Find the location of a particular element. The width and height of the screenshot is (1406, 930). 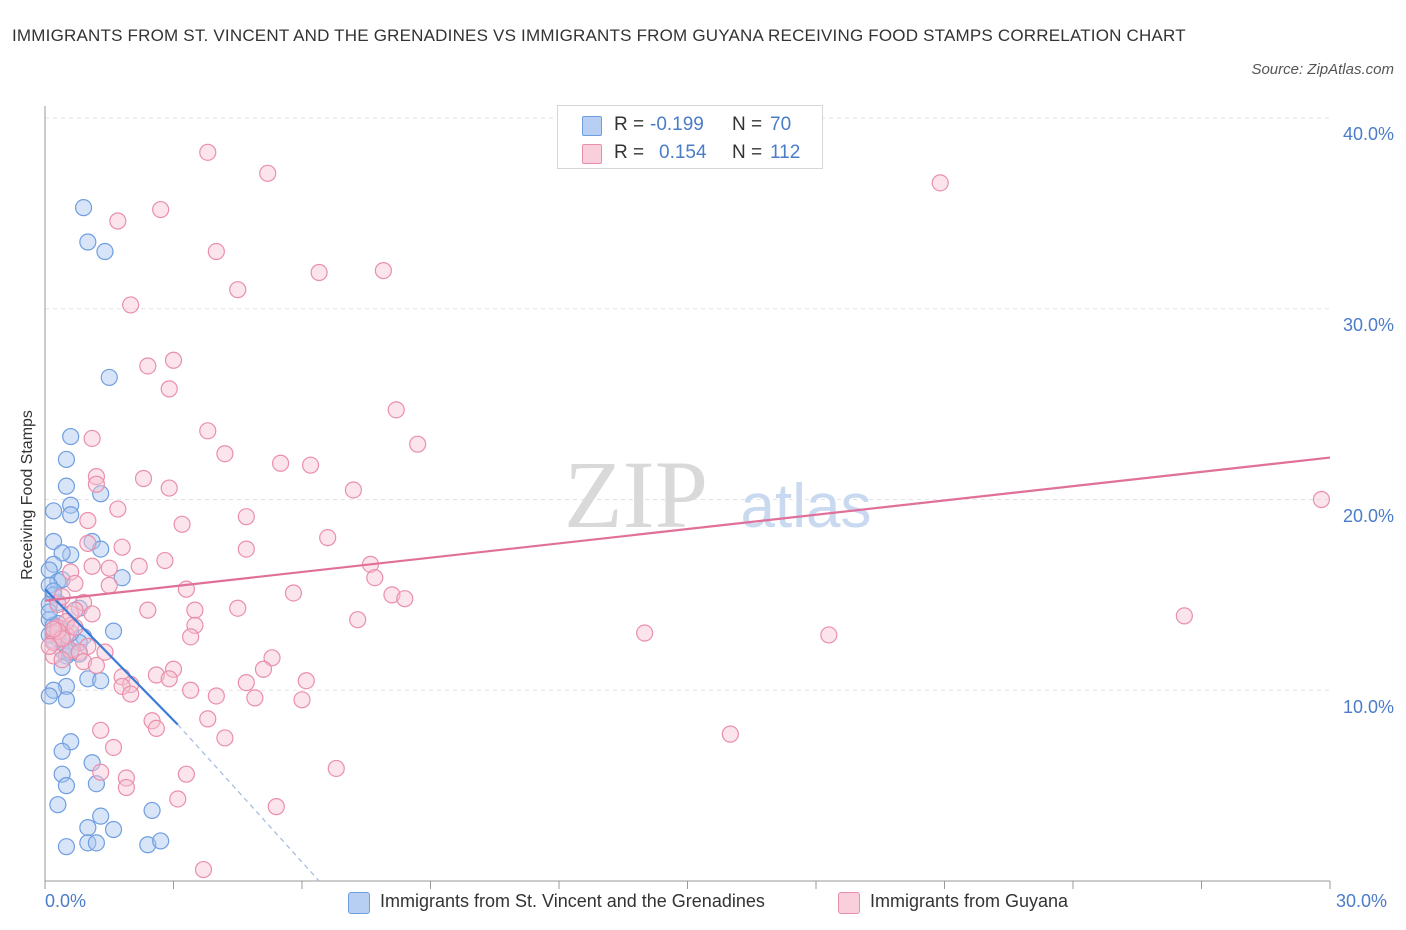

n-label: N = is located at coordinates (747, 124).